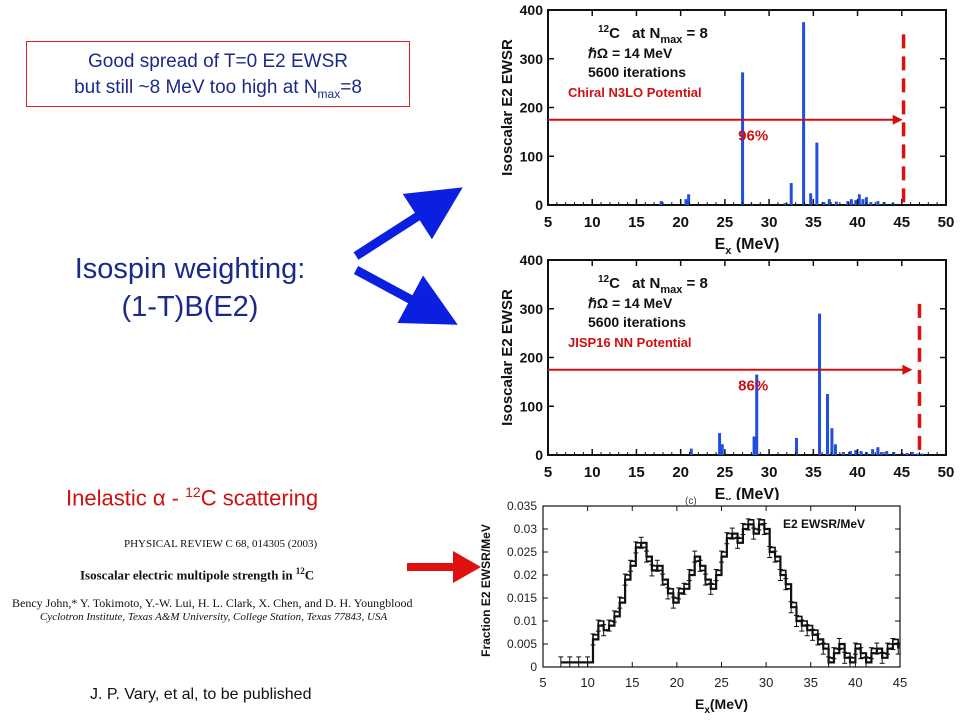 This screenshot has width=960, height=720. What do you see at coordinates (522, 506) in the screenshot?
I see `y-tick-label: 0.035` at bounding box center [522, 506].